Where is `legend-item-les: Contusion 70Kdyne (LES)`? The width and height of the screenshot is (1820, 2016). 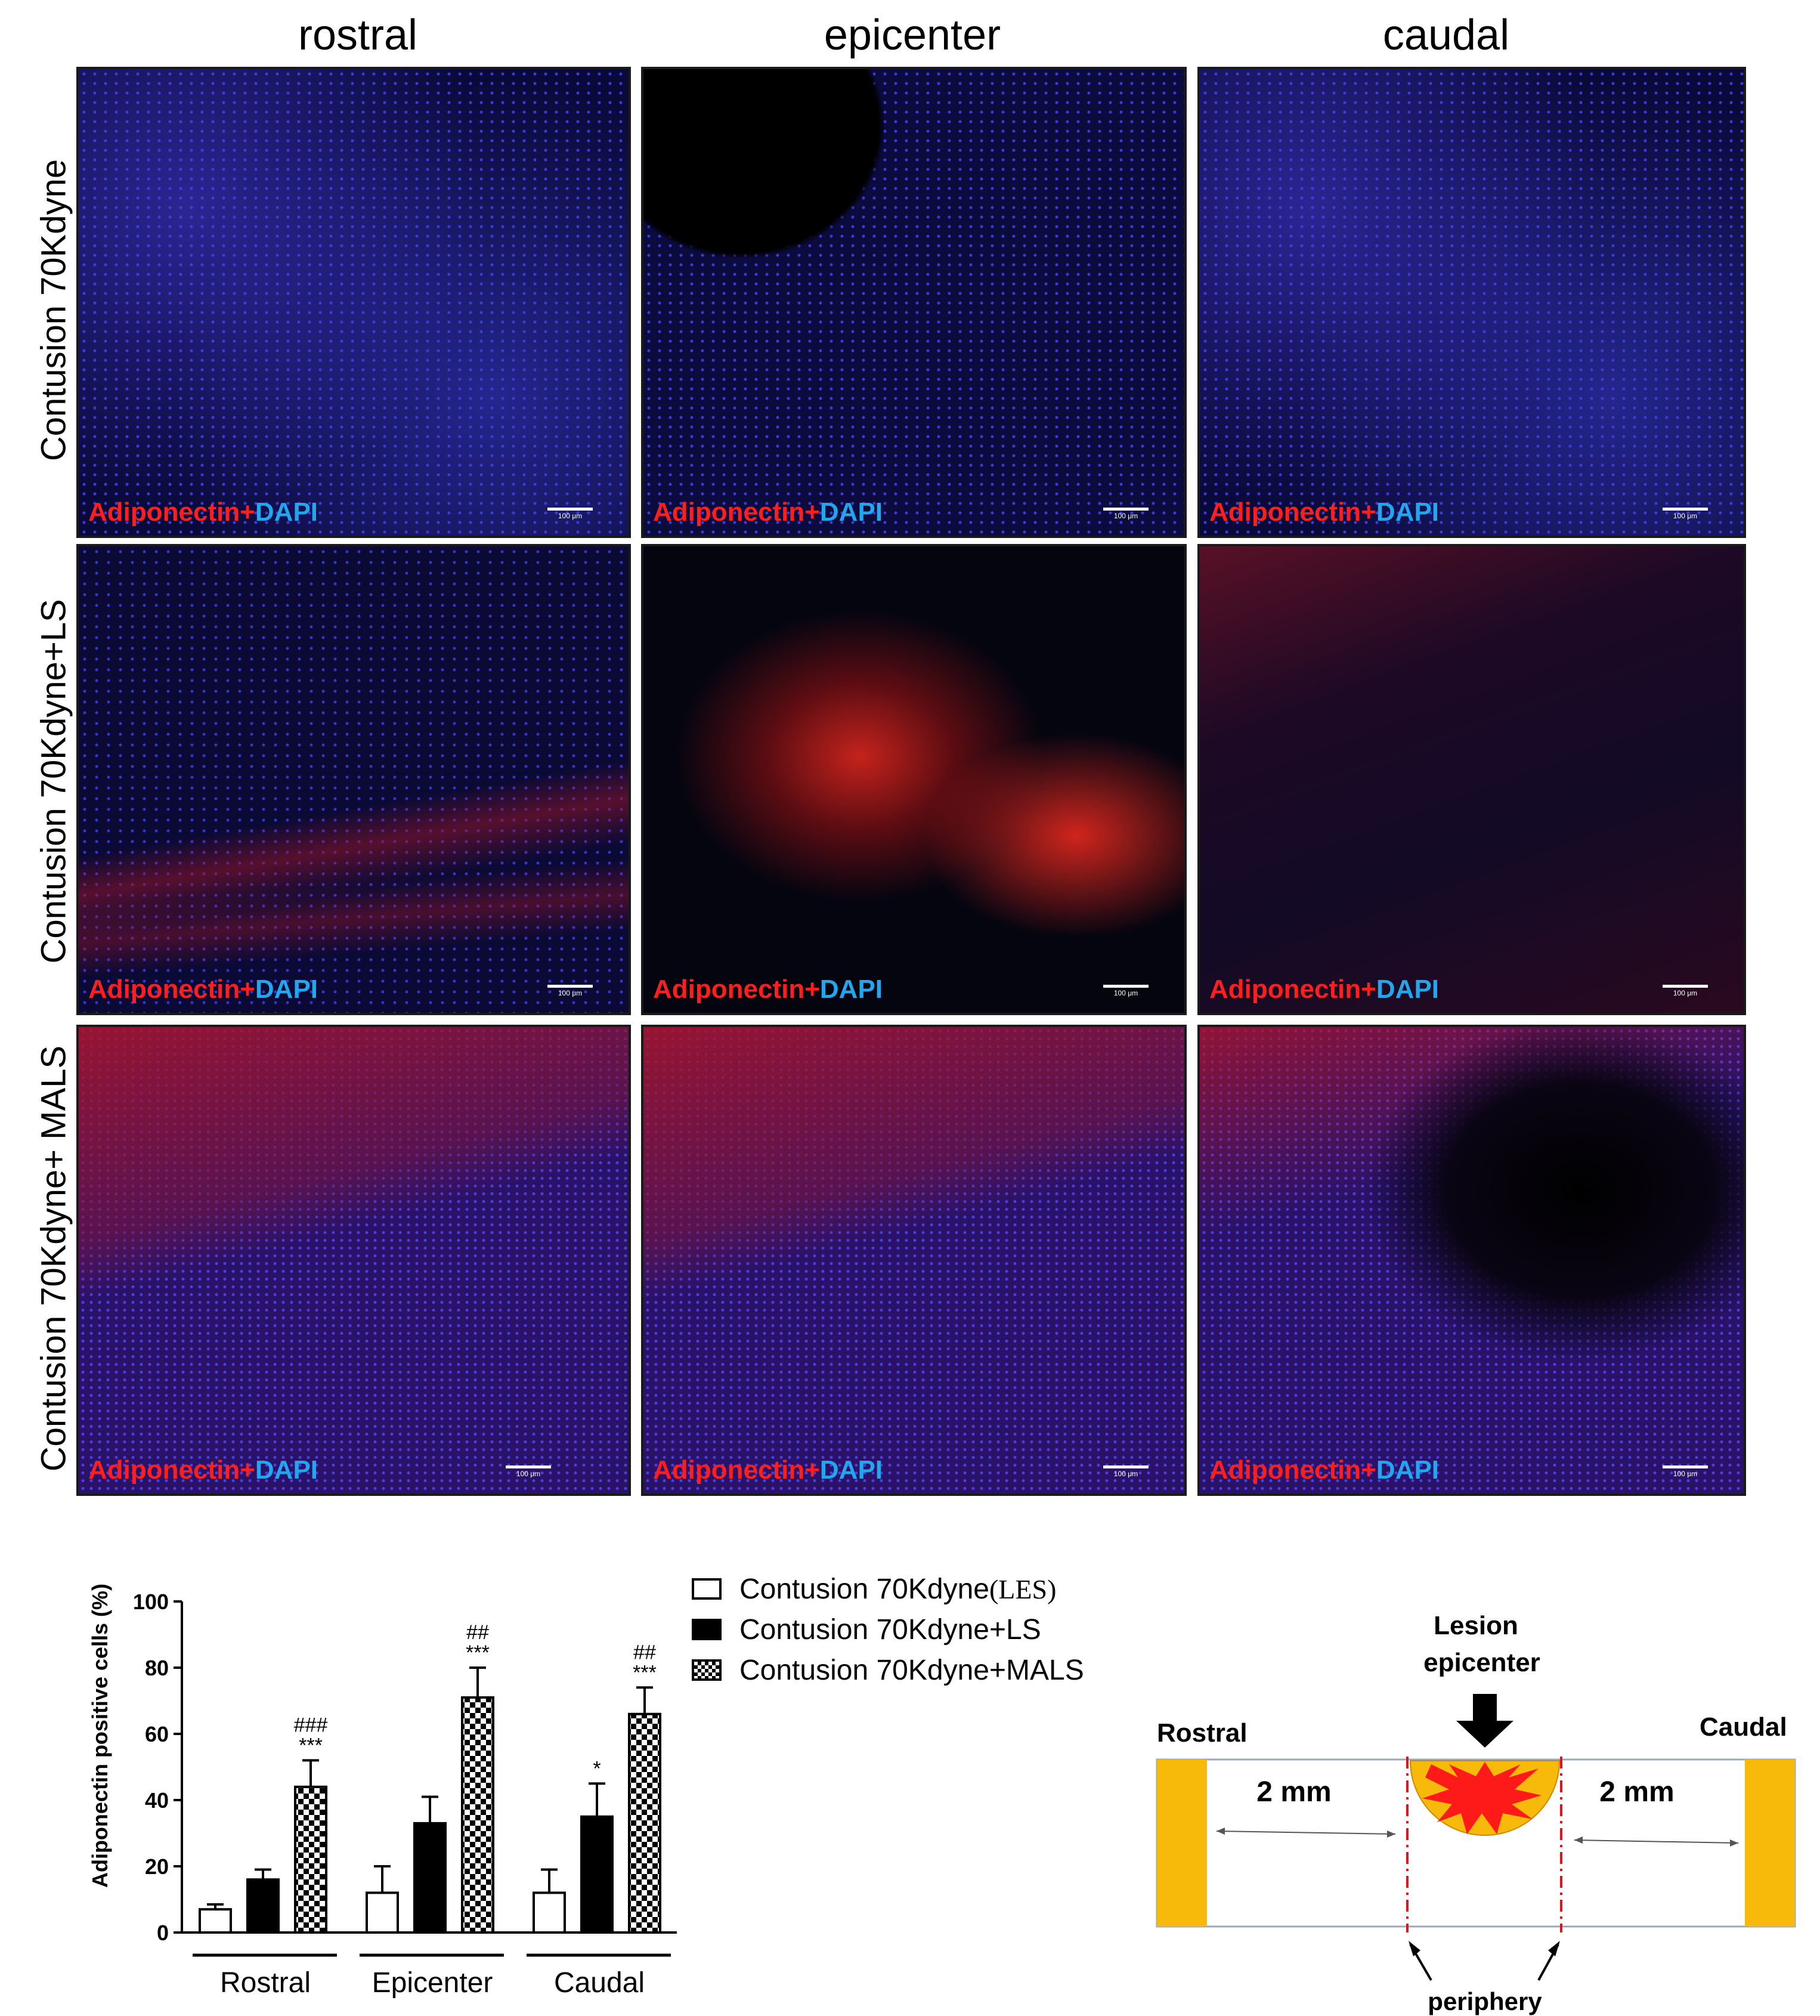
legend-item-les: Contusion 70Kdyne (LES) is located at coordinates (888, 1589).